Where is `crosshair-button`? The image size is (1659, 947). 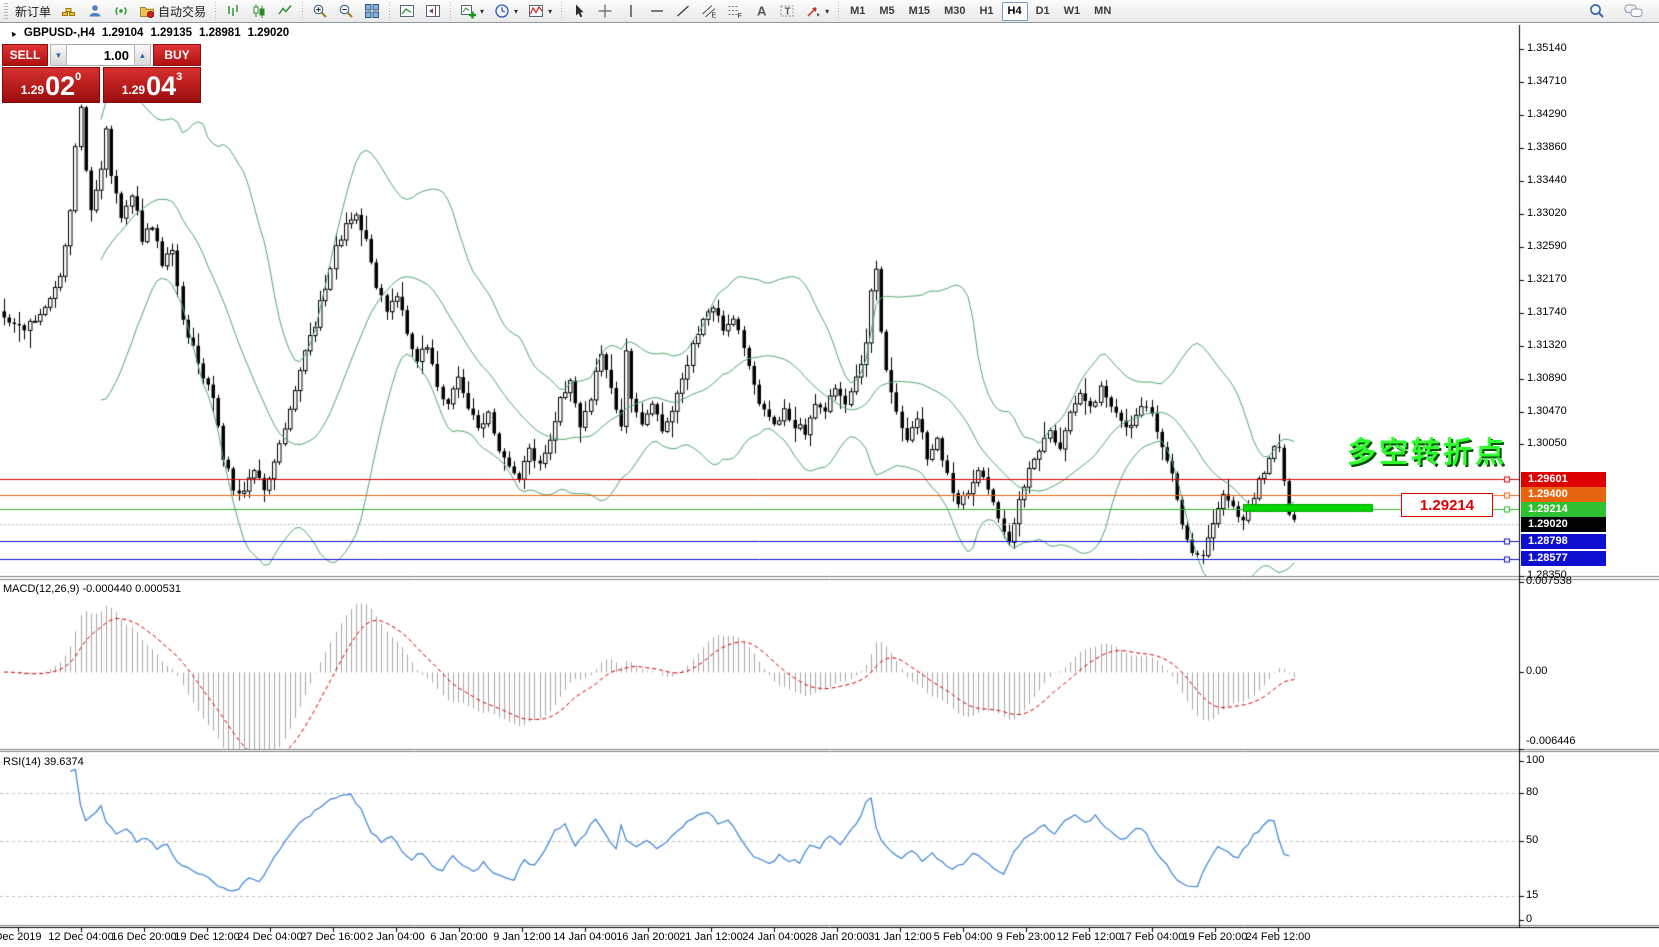
crosshair-button is located at coordinates (605, 11).